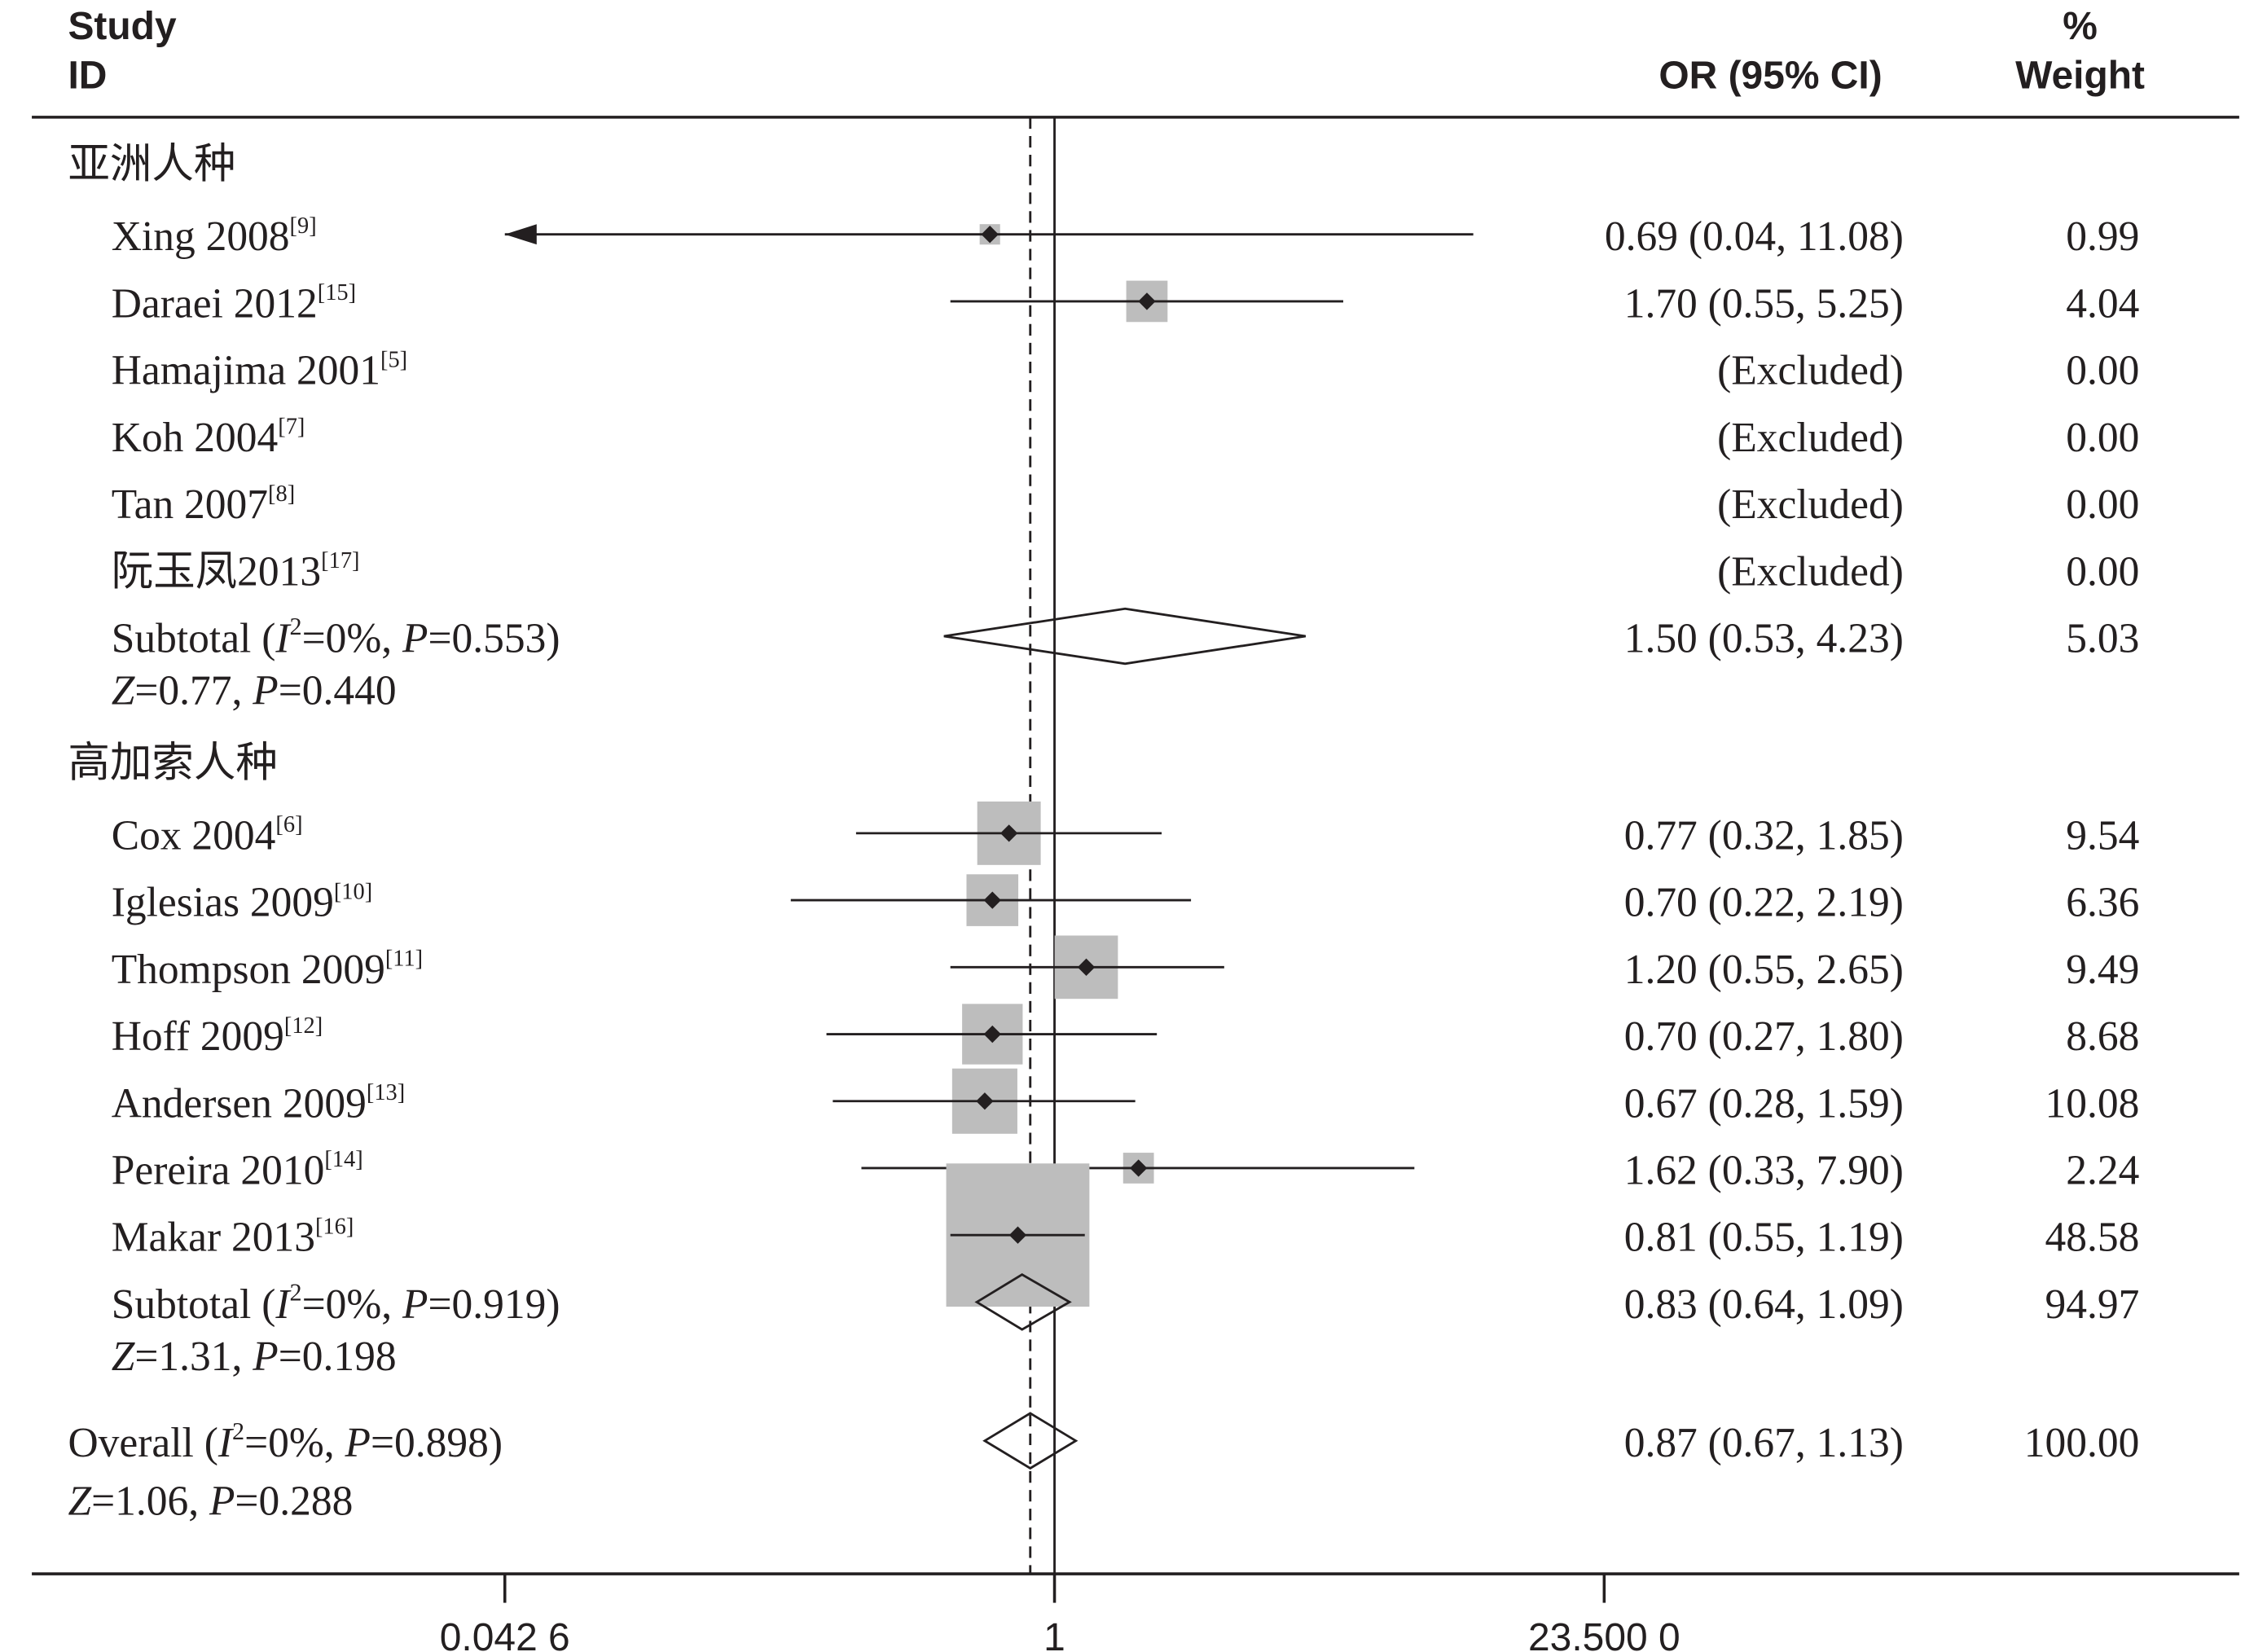 The width and height of the screenshot is (2245, 1652). What do you see at coordinates (1764, 1103) in the screenshot?
I see `or-ci-value: 0.67 (0.28, 1.59)` at bounding box center [1764, 1103].